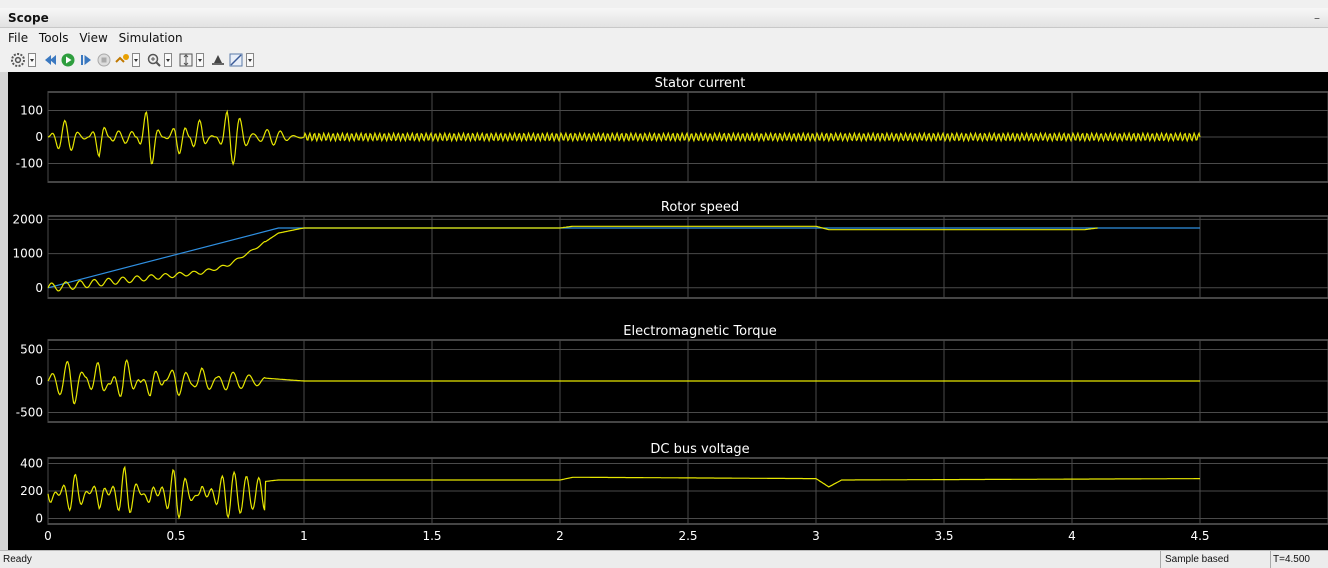 Image resolution: width=1328 pixels, height=568 pixels. What do you see at coordinates (104, 60) in the screenshot?
I see `stop-icon` at bounding box center [104, 60].